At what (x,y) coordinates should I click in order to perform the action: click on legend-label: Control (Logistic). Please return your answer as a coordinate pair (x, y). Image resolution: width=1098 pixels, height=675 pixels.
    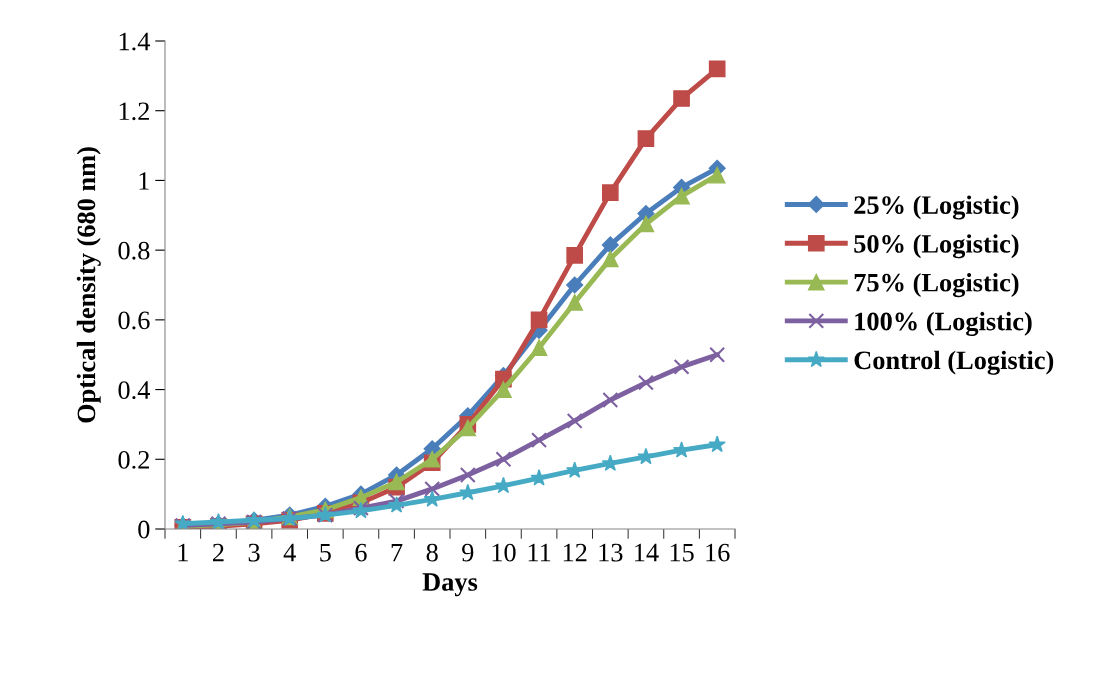
    Looking at the image, I should click on (954, 362).